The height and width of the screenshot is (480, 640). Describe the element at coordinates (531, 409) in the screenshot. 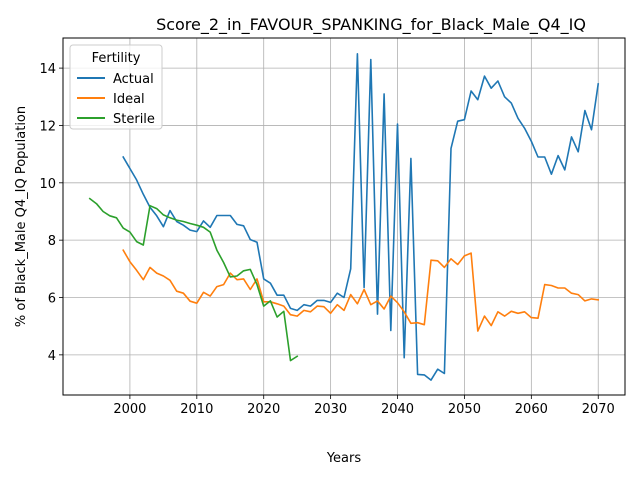

I see `x-tick-label: 2060` at that location.